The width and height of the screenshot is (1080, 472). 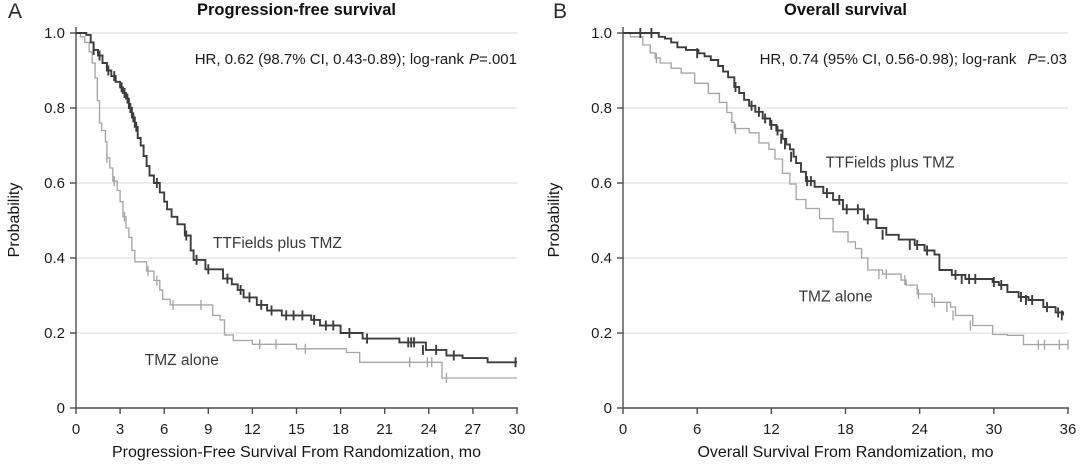 I want to click on panel-b-y-axis-title: Probability, so click(x=554, y=220).